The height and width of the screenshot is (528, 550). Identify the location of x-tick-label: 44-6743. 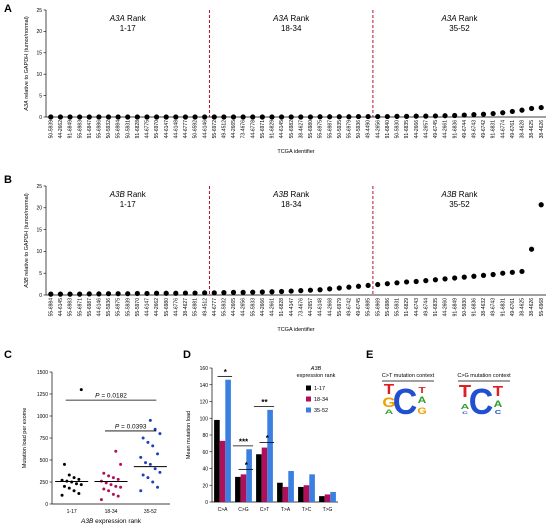
(417, 307).